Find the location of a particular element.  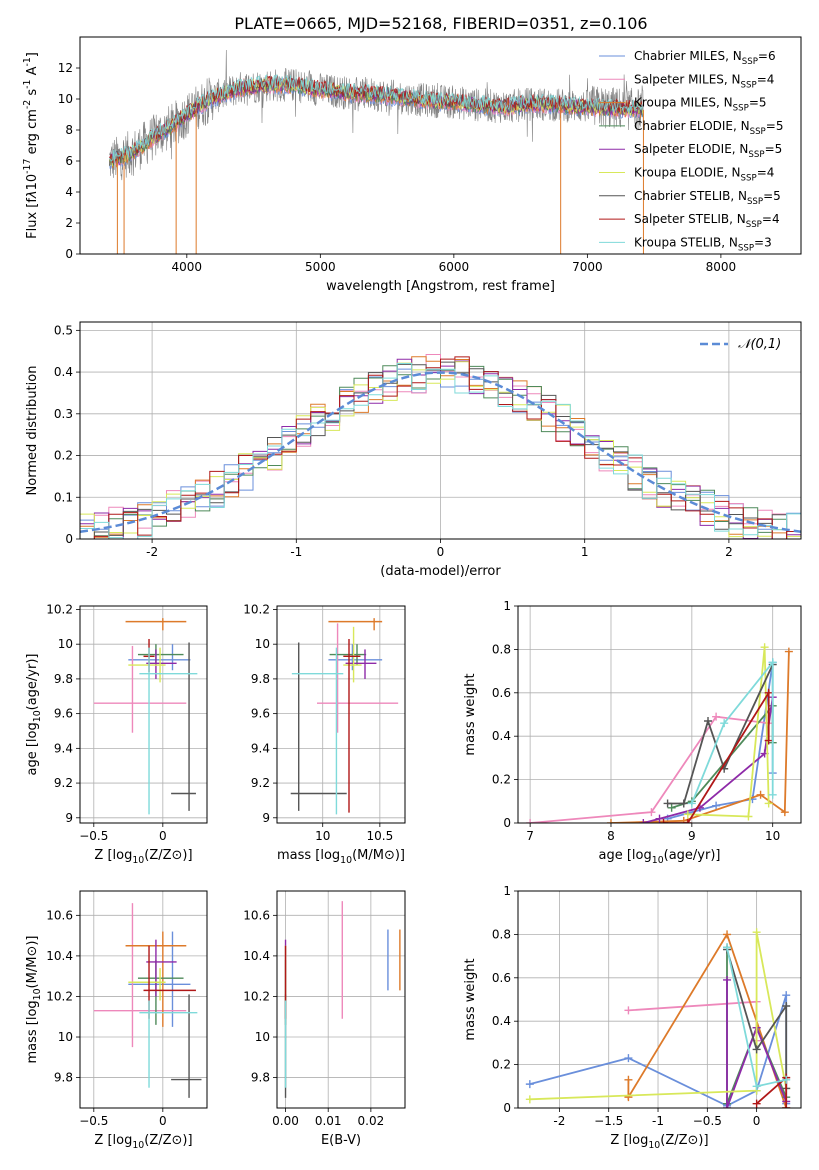

x-tick-label: 7000 is located at coordinates (587, 267).